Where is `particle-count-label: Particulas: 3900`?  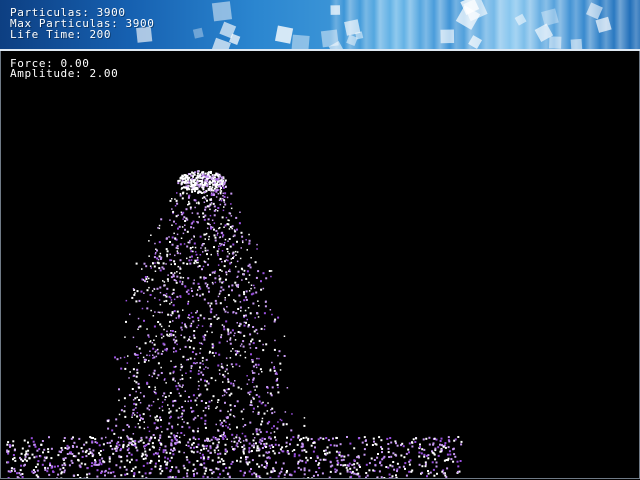 particle-count-label: Particulas: 3900 is located at coordinates (68, 12).